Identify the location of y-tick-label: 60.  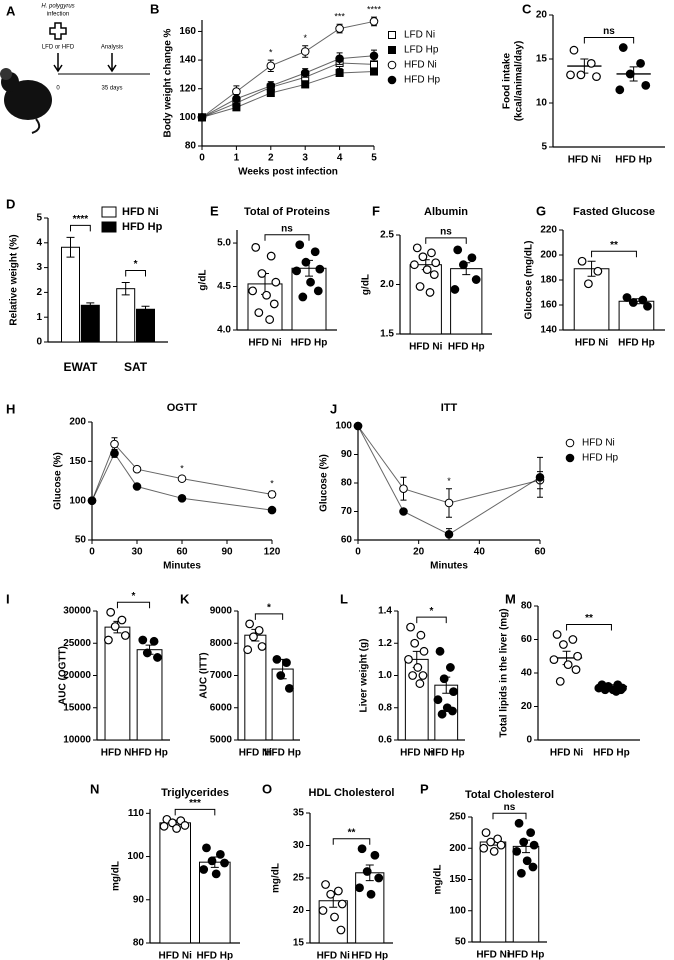
(527, 639).